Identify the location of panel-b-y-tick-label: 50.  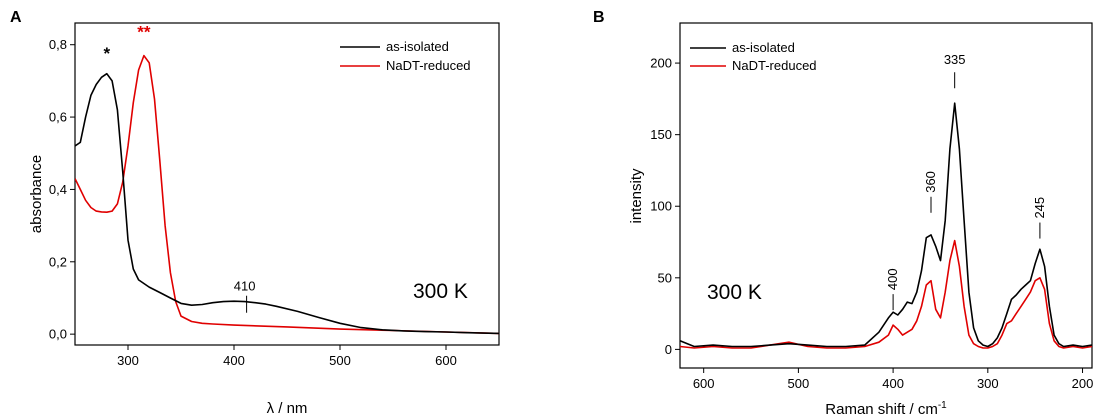
(665, 277).